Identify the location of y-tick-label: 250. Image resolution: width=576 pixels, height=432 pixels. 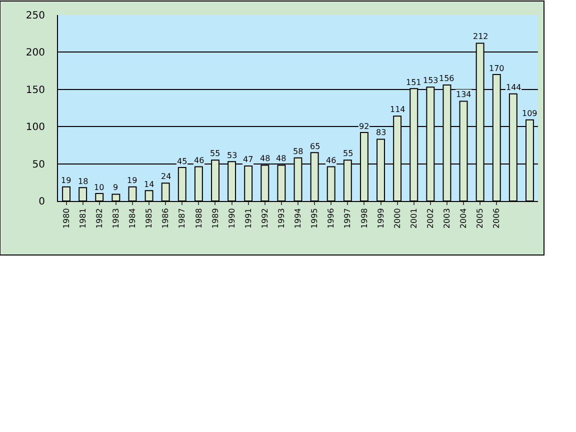
(35, 16).